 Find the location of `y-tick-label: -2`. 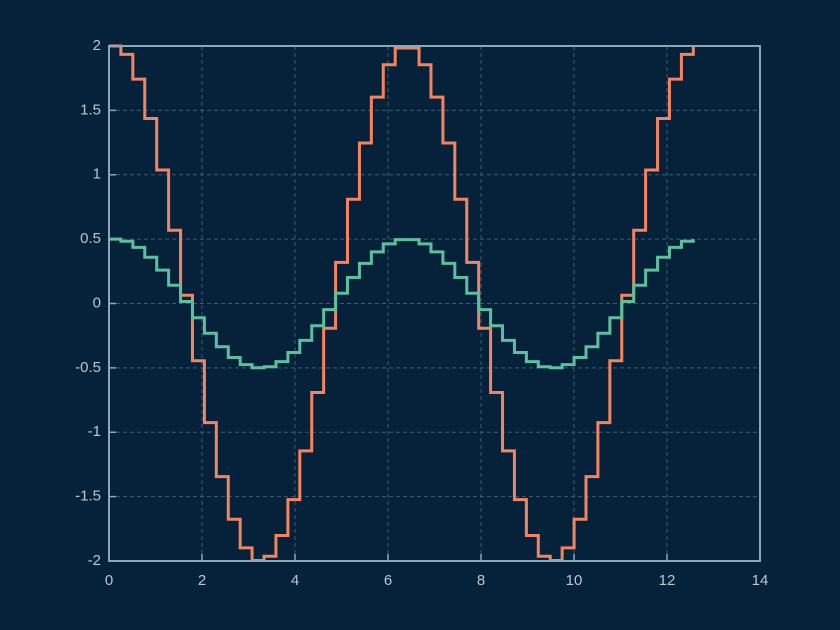

y-tick-label: -2 is located at coordinates (94, 560).